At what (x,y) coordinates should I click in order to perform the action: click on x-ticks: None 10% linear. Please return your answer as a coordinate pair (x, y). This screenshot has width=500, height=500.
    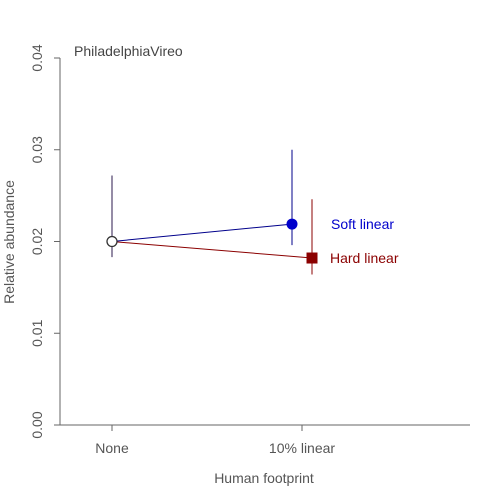
    Looking at the image, I should click on (215, 440).